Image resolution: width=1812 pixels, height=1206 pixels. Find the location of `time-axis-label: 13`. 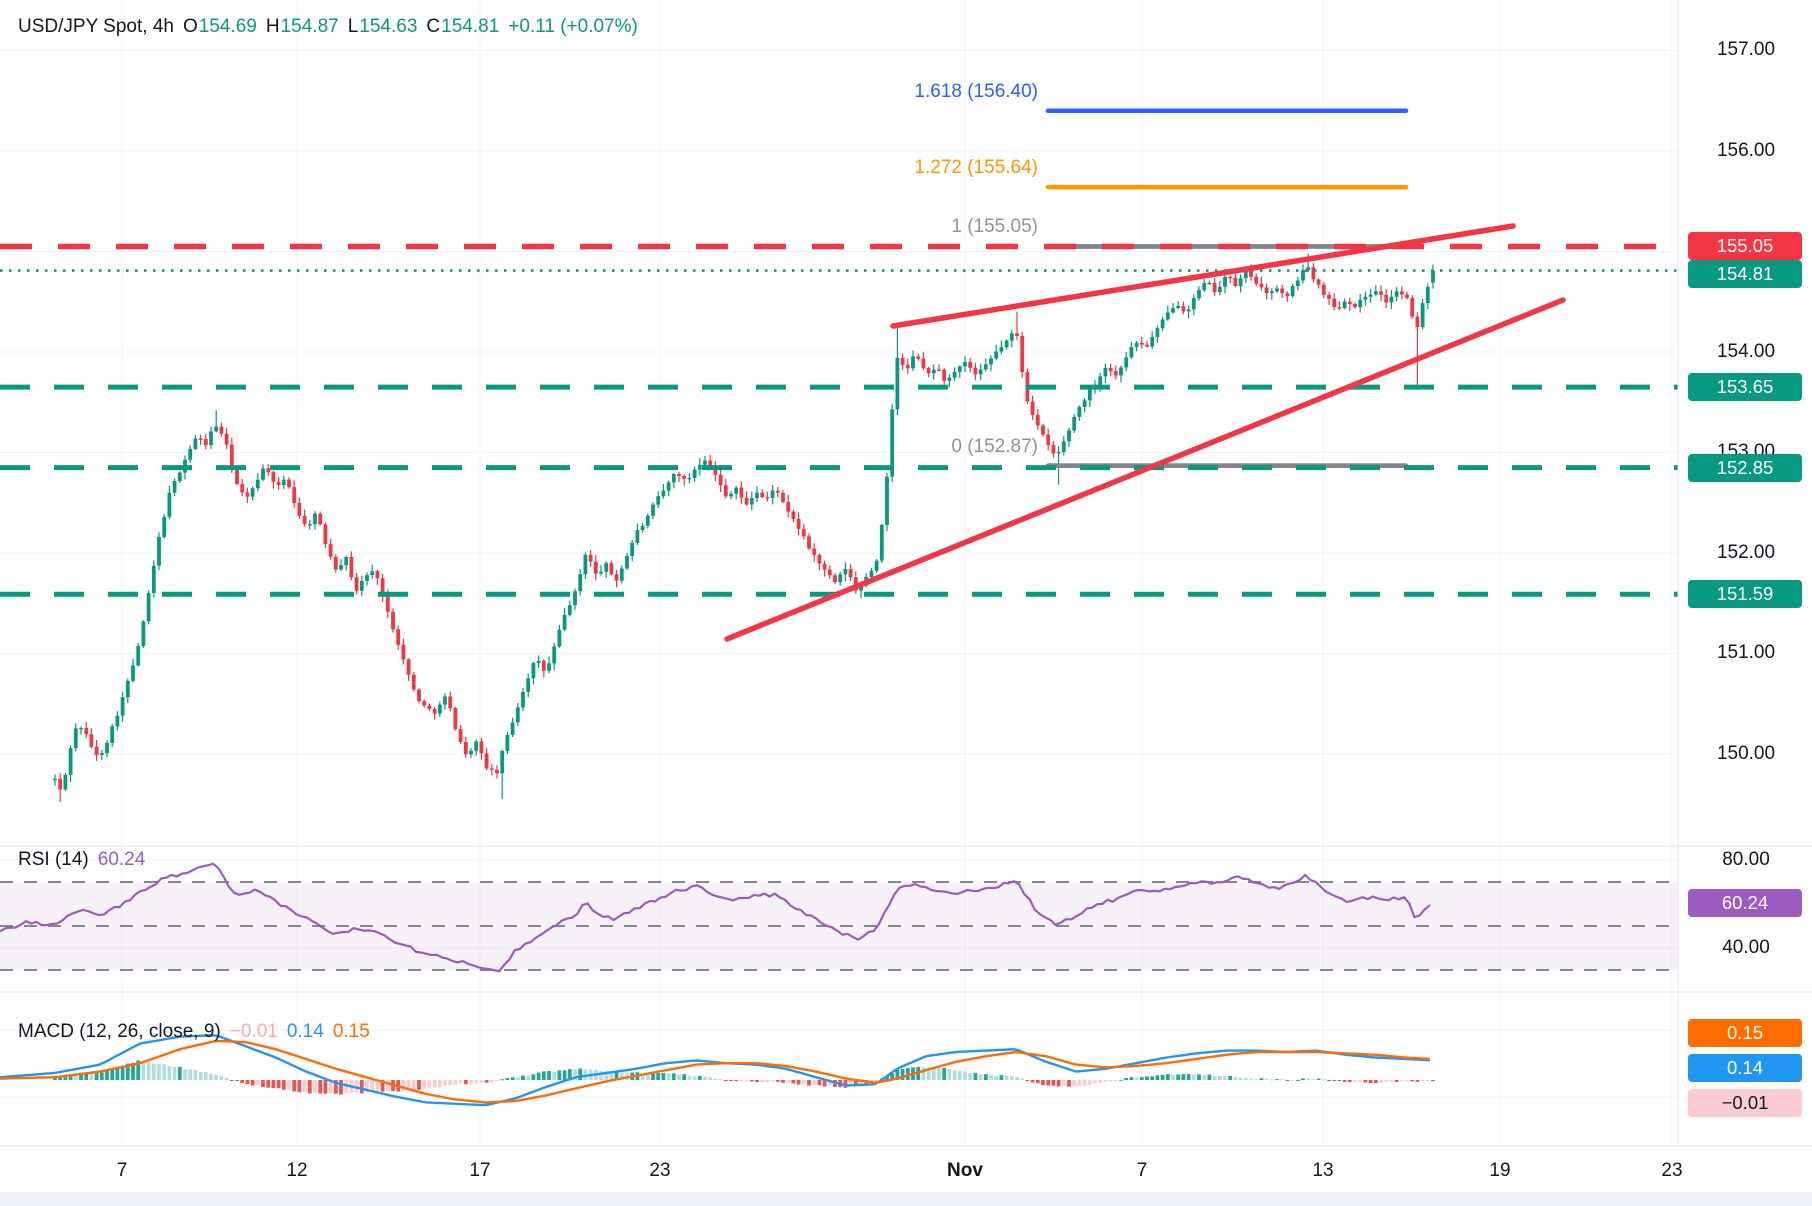

time-axis-label: 13 is located at coordinates (1323, 1170).